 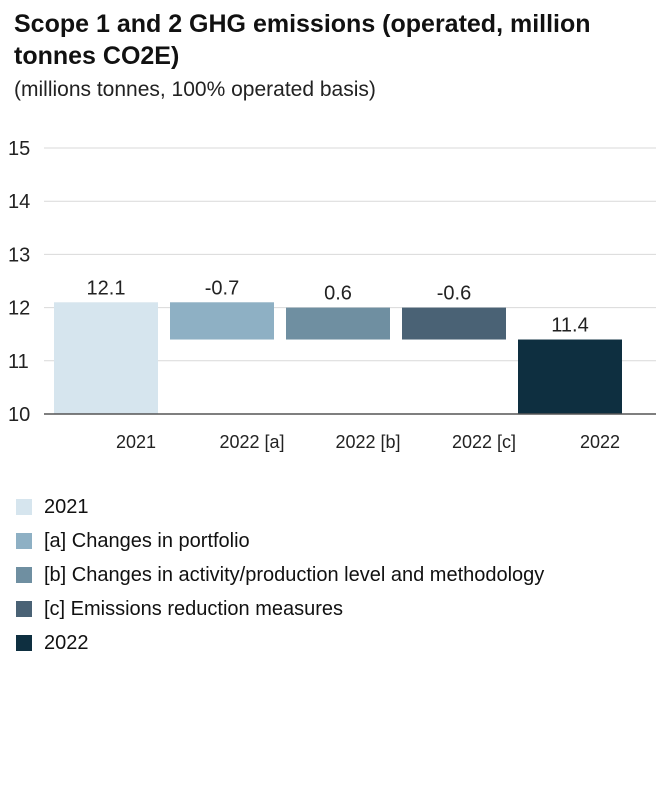 I want to click on data-label: -0.7, so click(x=222, y=288).